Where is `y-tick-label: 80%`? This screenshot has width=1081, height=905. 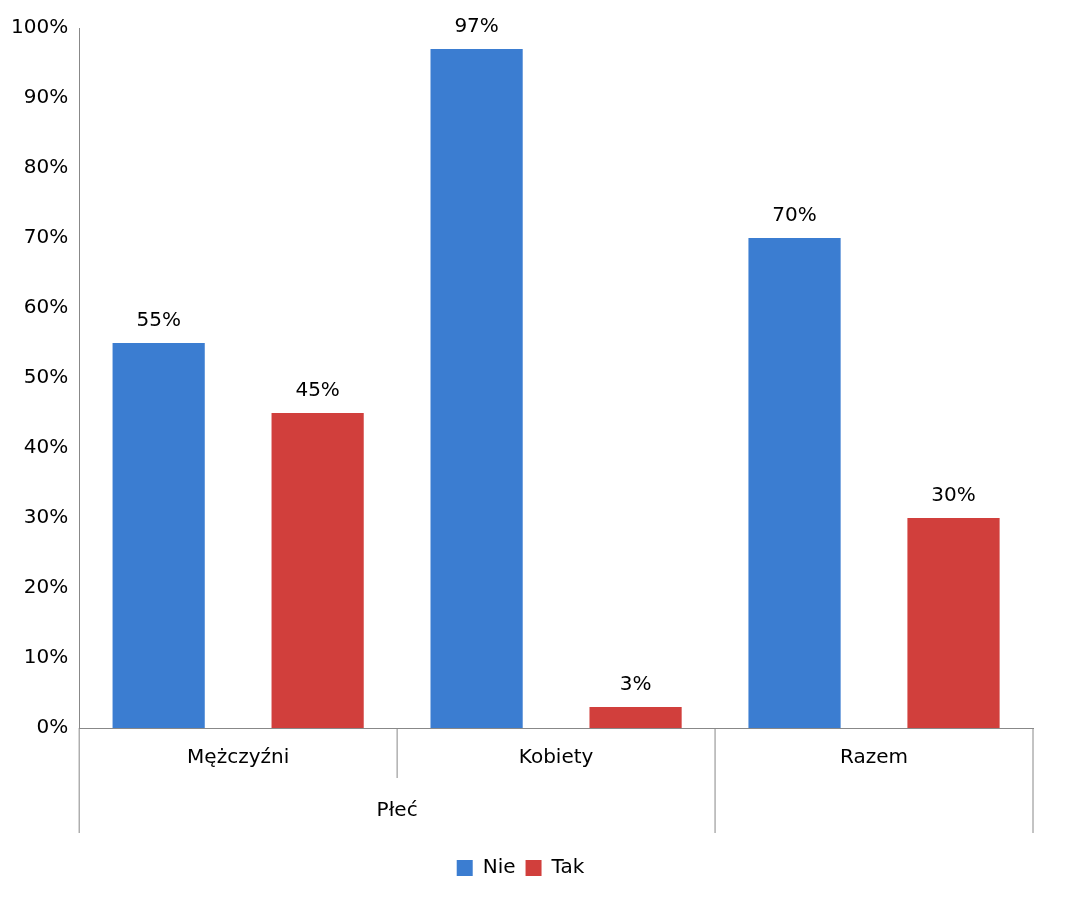
y-tick-label: 80% is located at coordinates (46, 166).